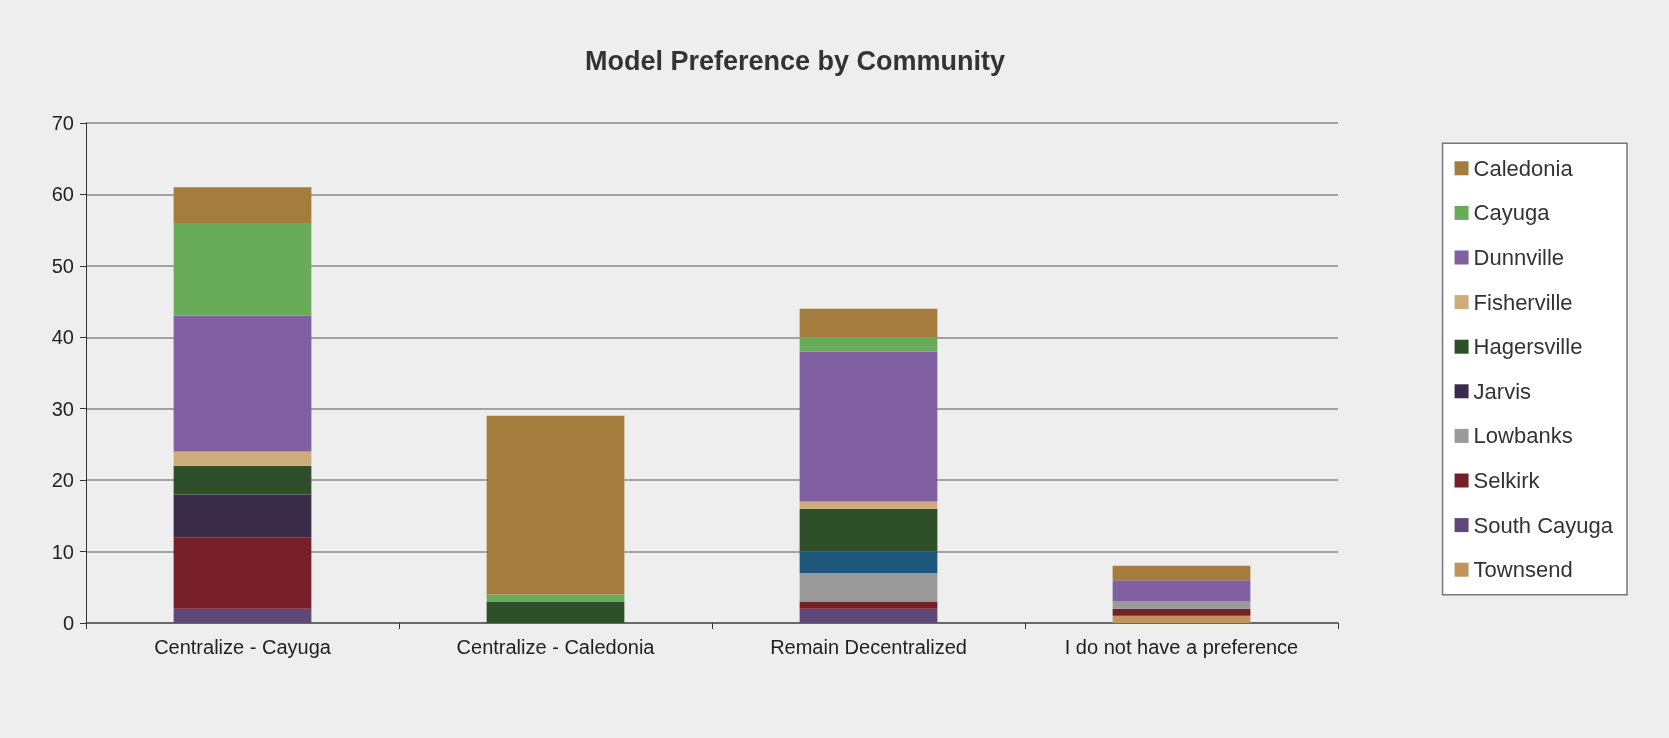  I want to click on legend-label: South Cayuga, so click(1543, 525).